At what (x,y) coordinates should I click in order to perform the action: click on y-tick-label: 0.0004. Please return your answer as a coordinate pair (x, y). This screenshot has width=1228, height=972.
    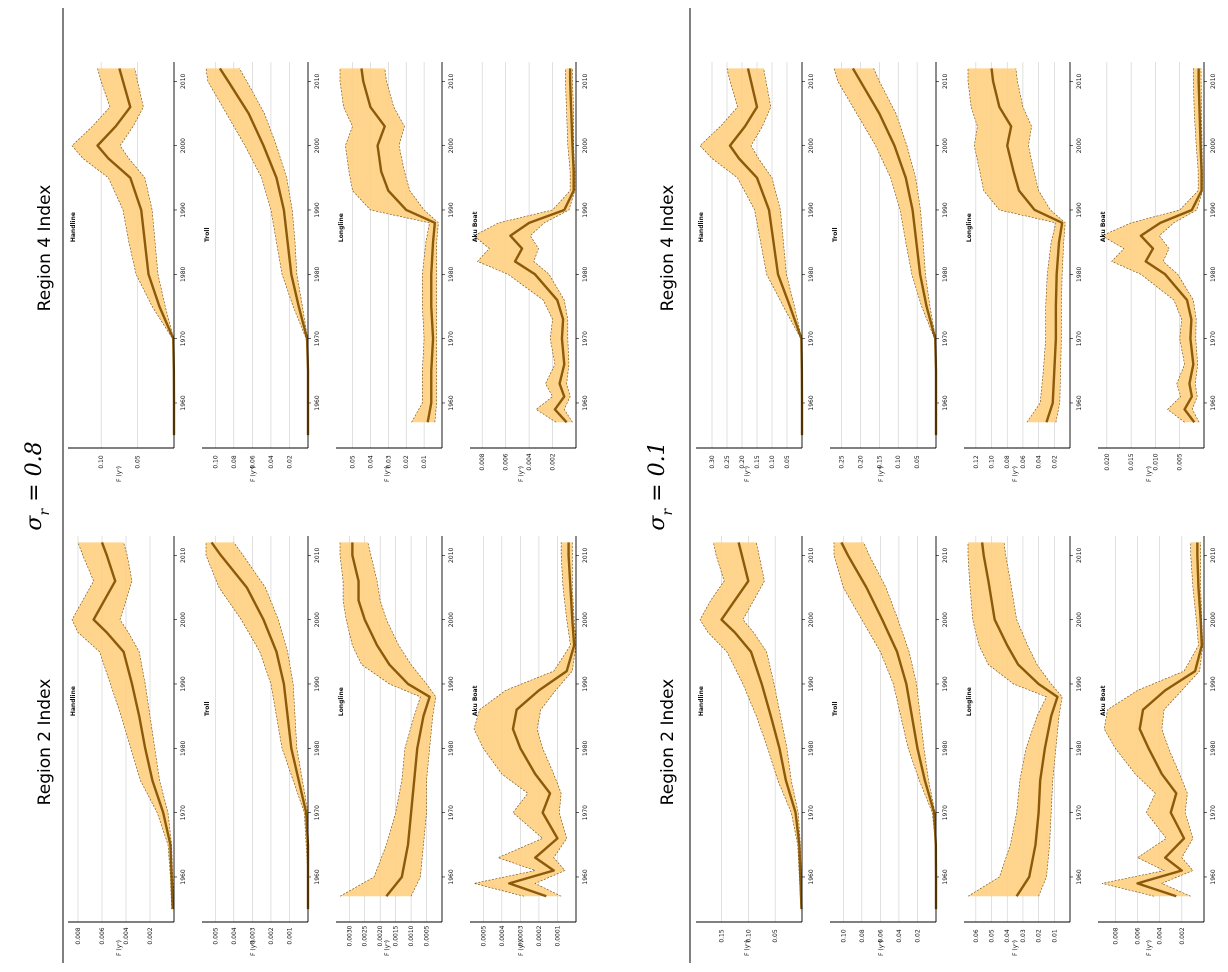
    Looking at the image, I should click on (502, 935).